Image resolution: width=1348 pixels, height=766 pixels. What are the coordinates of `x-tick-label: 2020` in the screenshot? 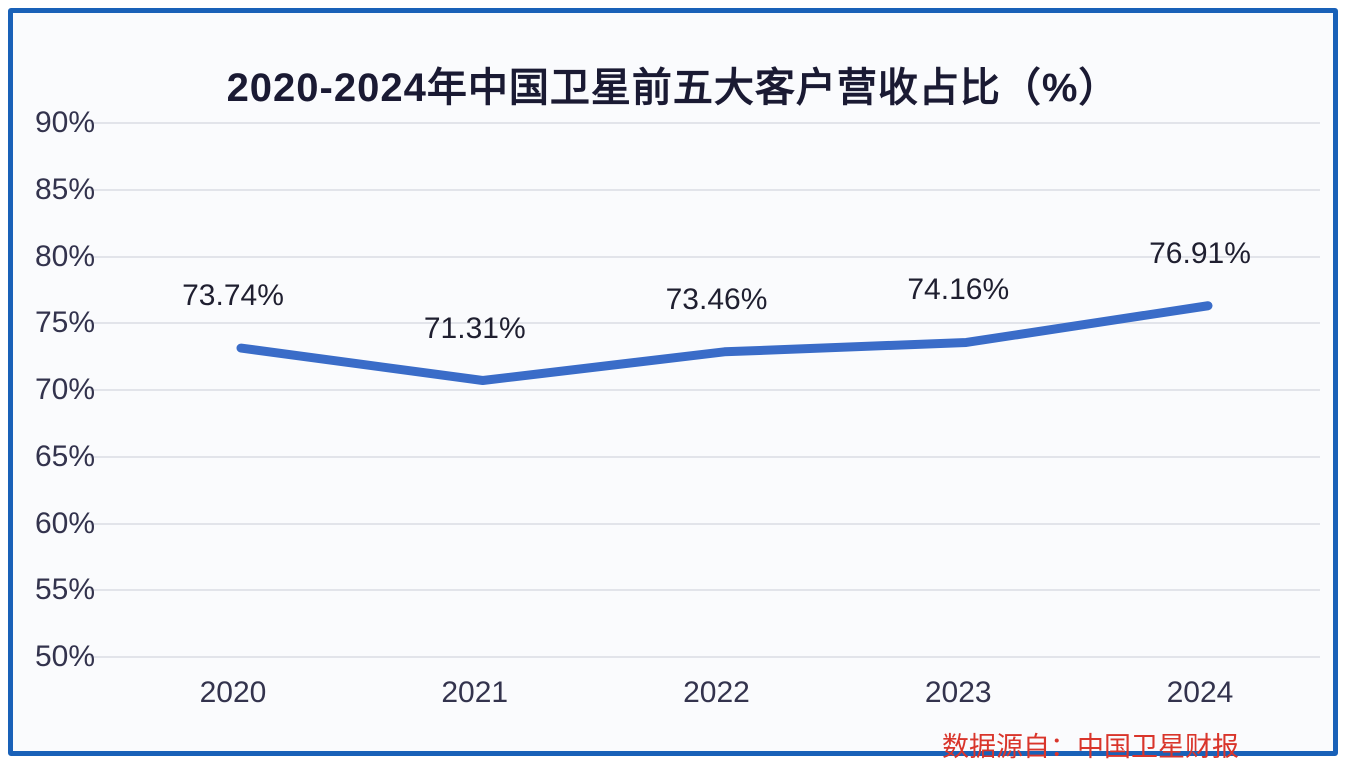 It's located at (233, 692).